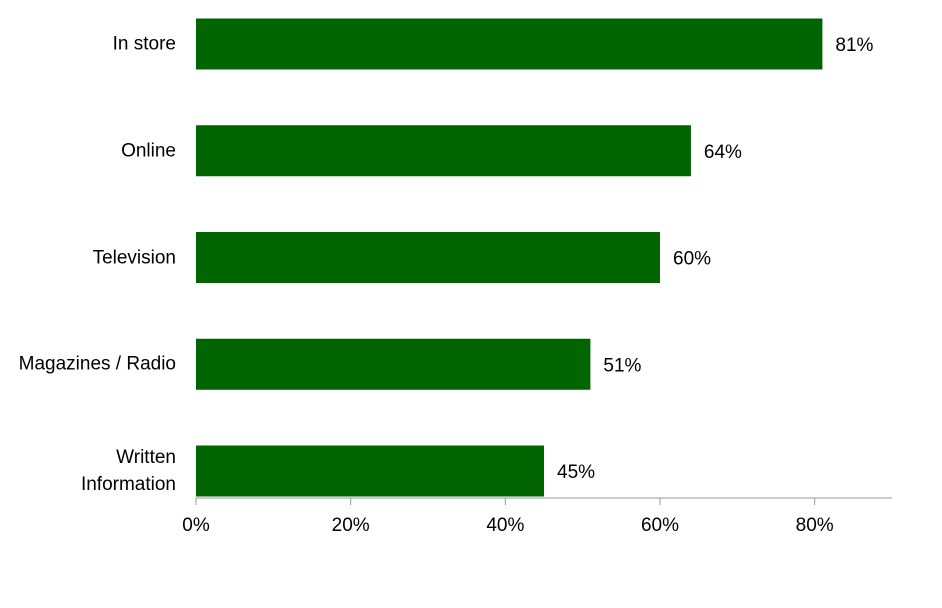  I want to click on x-tick-label: 20%, so click(351, 525).